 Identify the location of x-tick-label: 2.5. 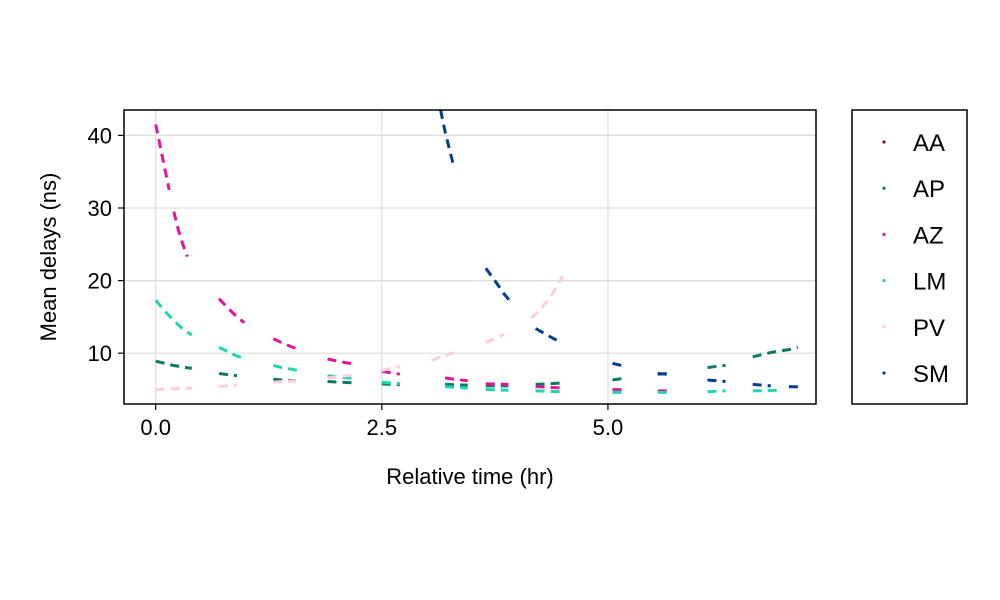
(382, 427).